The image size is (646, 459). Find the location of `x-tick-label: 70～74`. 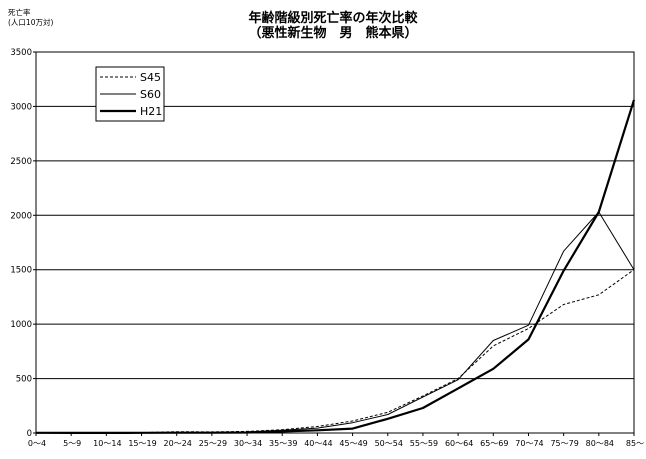

x-tick-label: 70～74 is located at coordinates (529, 443).